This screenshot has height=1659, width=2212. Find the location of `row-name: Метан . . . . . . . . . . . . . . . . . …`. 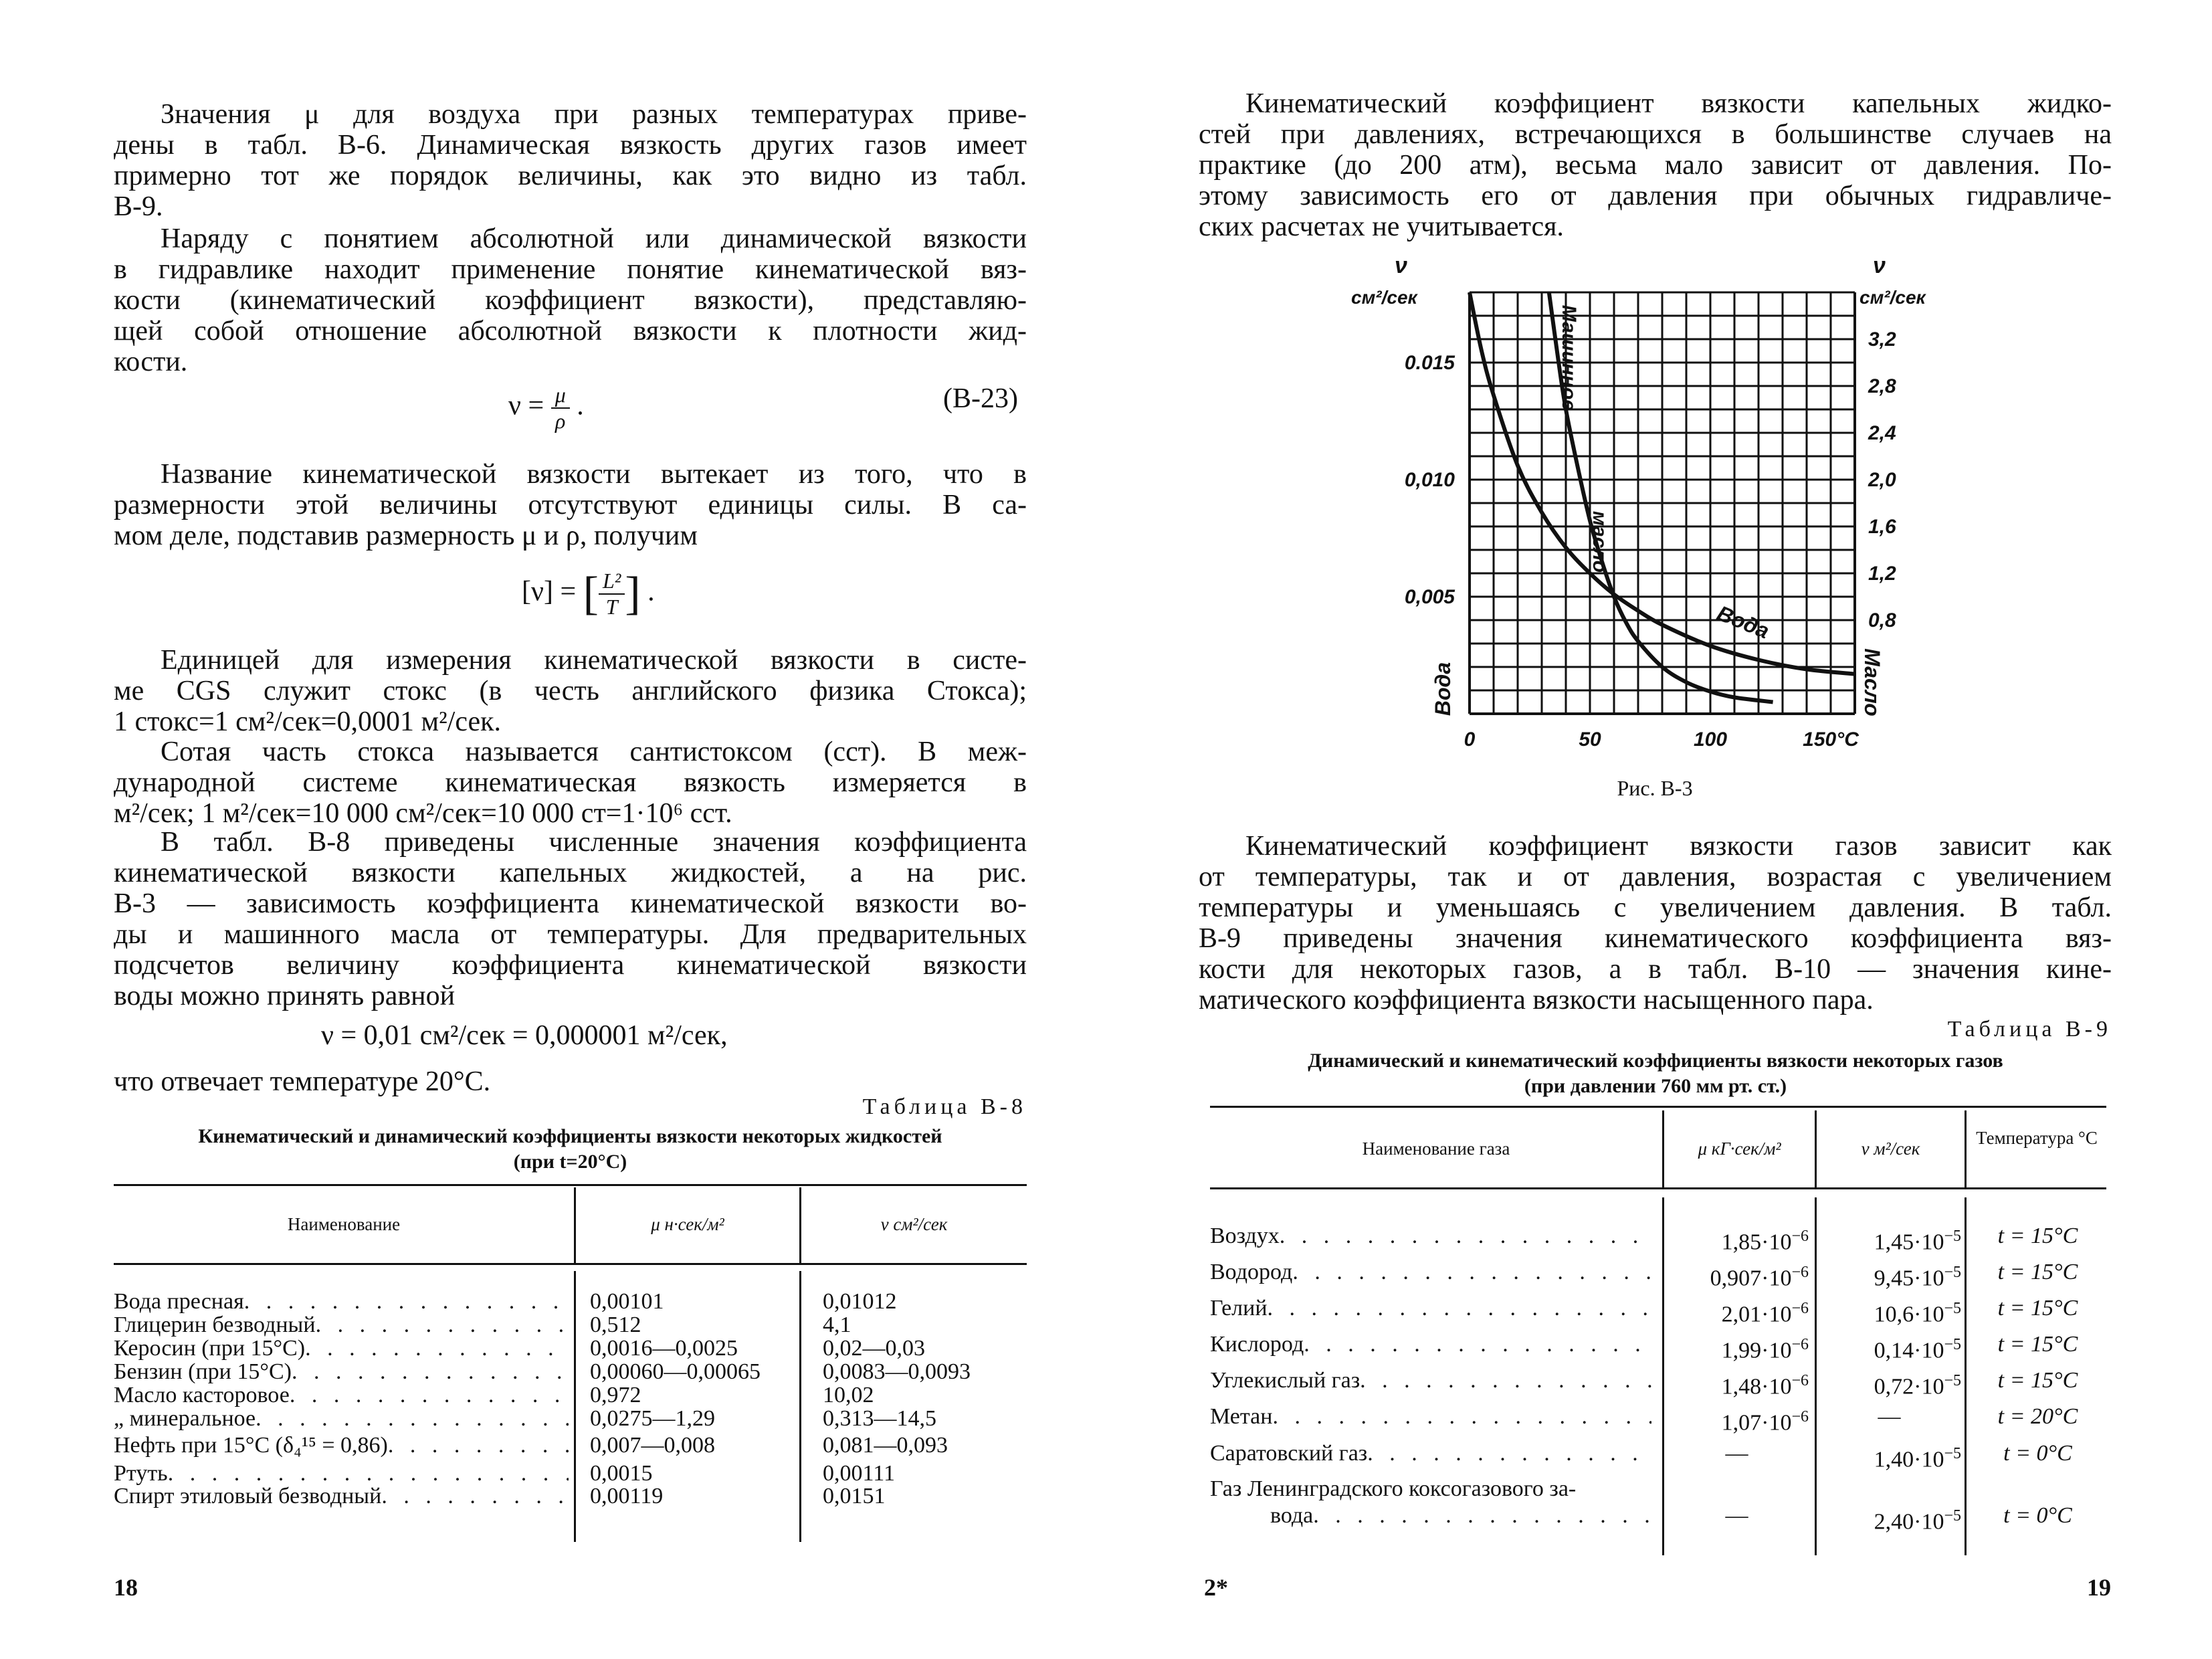

row-name: Метан . . . . . . . . . . . . . . . . . … is located at coordinates (1430, 1417).